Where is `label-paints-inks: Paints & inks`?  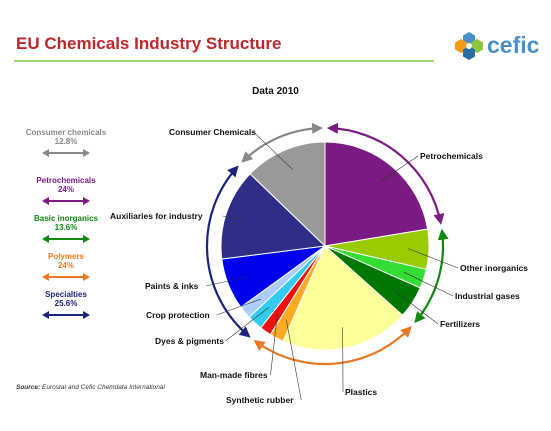 label-paints-inks: Paints & inks is located at coordinates (172, 286).